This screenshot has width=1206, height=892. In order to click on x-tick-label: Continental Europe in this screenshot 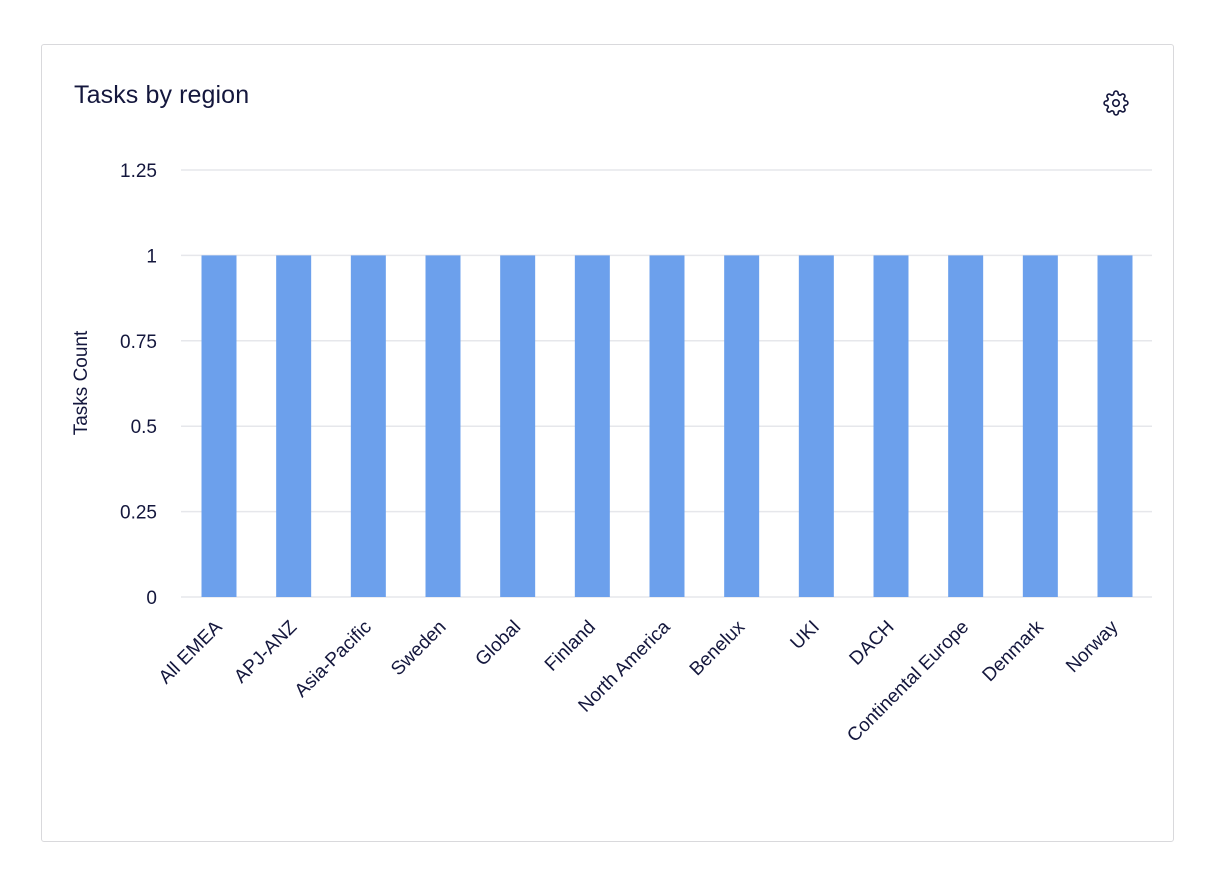, I will do `click(908, 682)`.